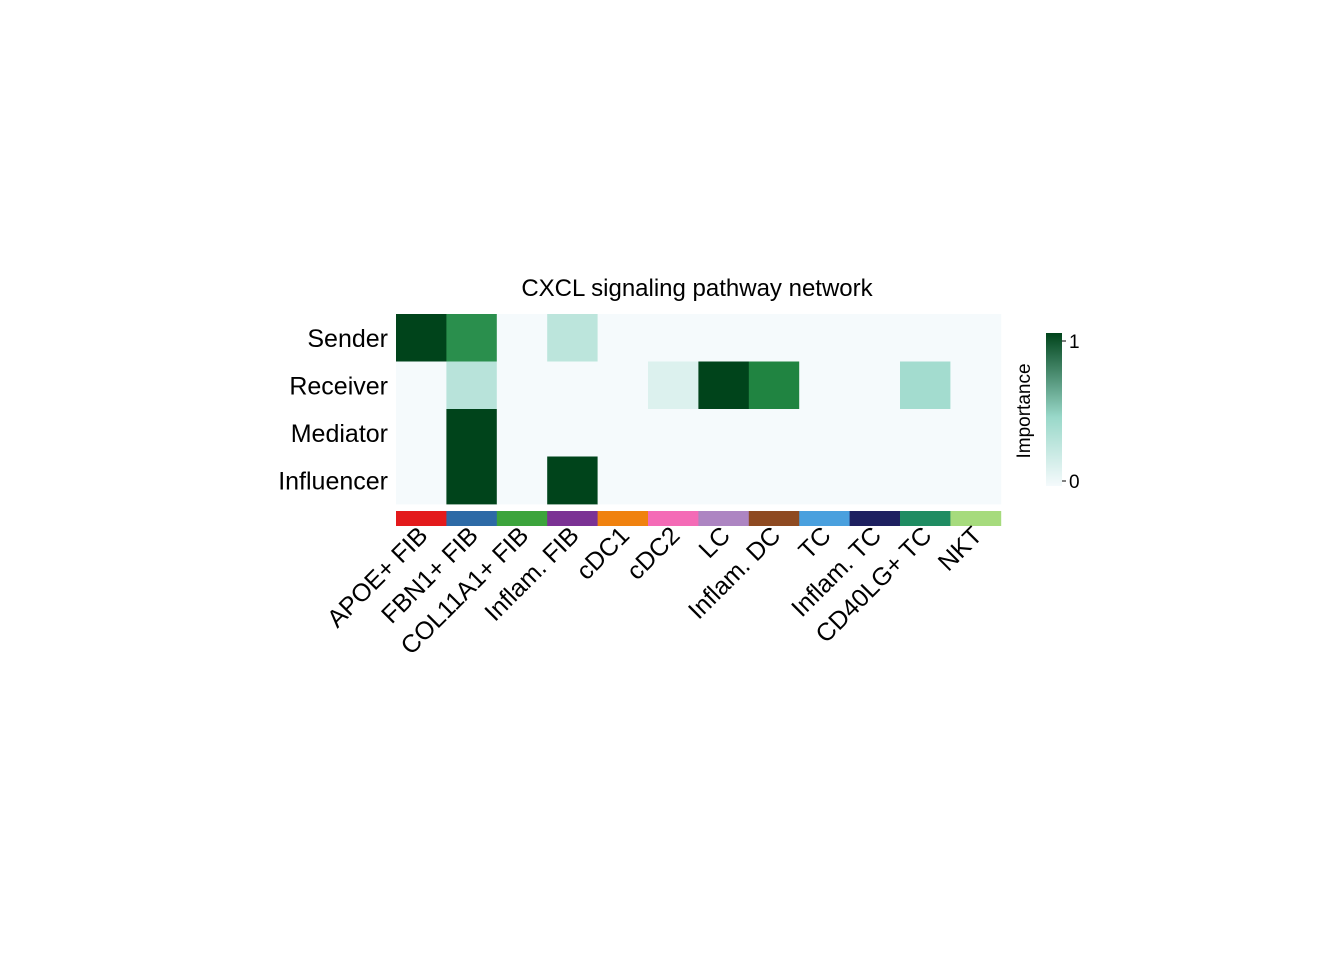 The width and height of the screenshot is (1344, 960). Describe the element at coordinates (333, 410) in the screenshot. I see `row-labels: Sender Receiver Mediator Influencer` at that location.